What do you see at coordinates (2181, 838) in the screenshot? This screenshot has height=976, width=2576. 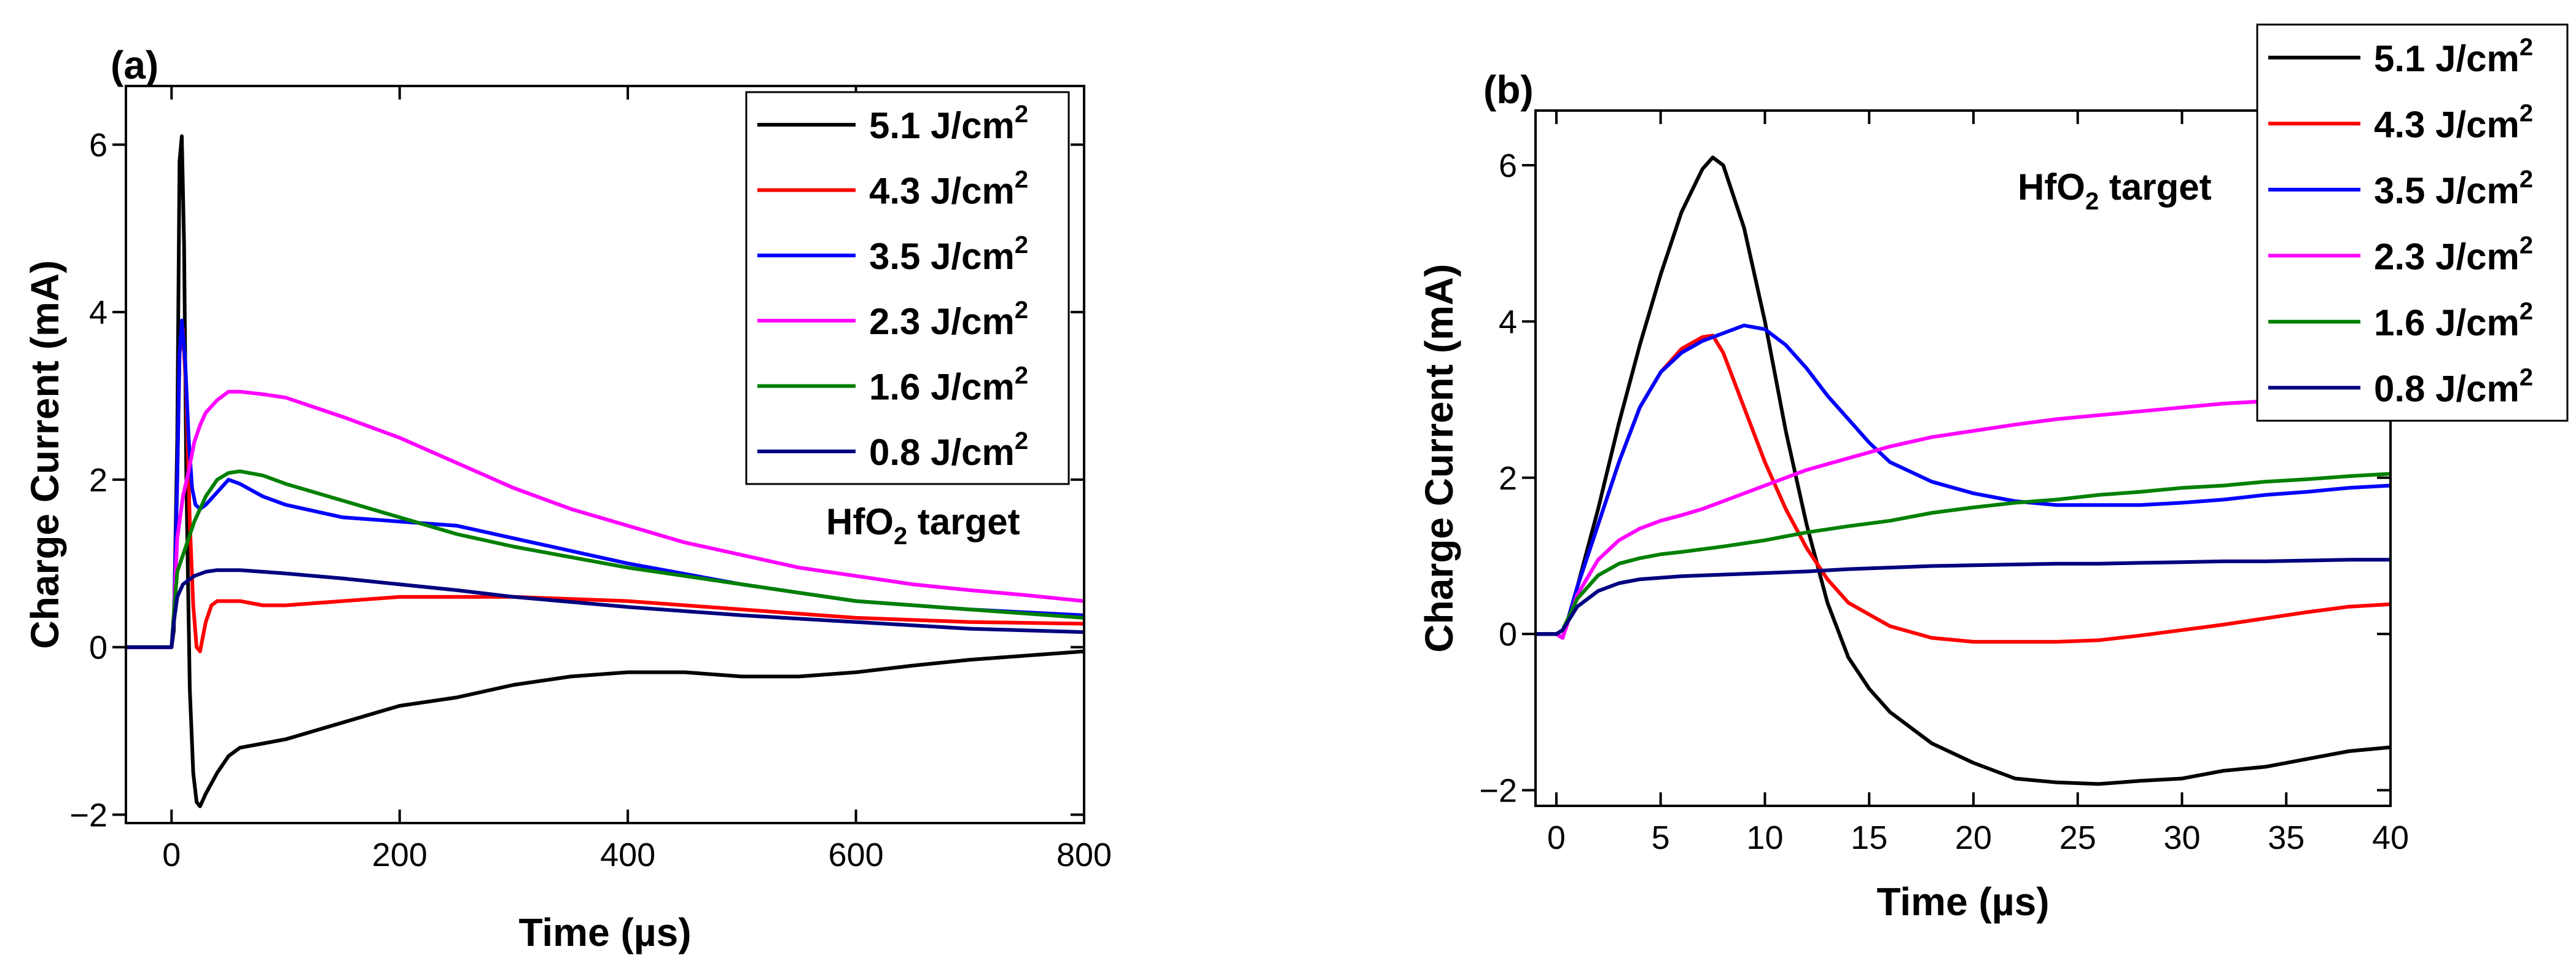 I see `x-tick-label: 30` at bounding box center [2181, 838].